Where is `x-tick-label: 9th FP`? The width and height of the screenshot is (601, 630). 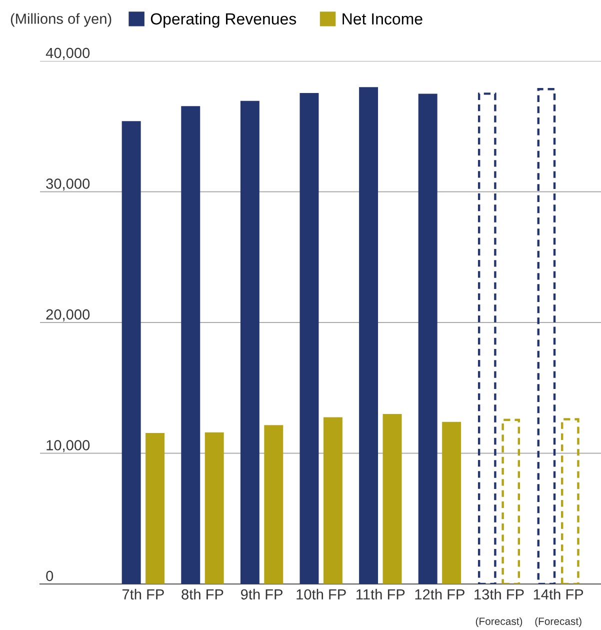
x-tick-label: 9th FP is located at coordinates (261, 594).